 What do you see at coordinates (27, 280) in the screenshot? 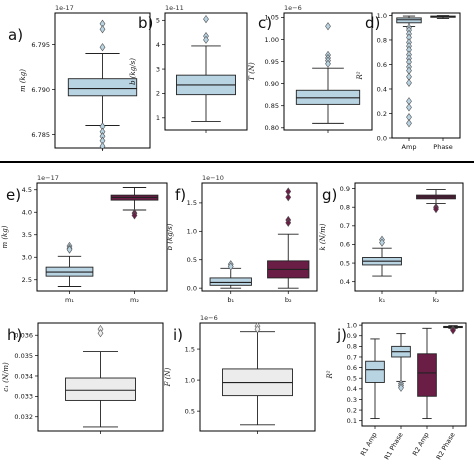
I see `y-tick-label: 2.5` at bounding box center [27, 280].